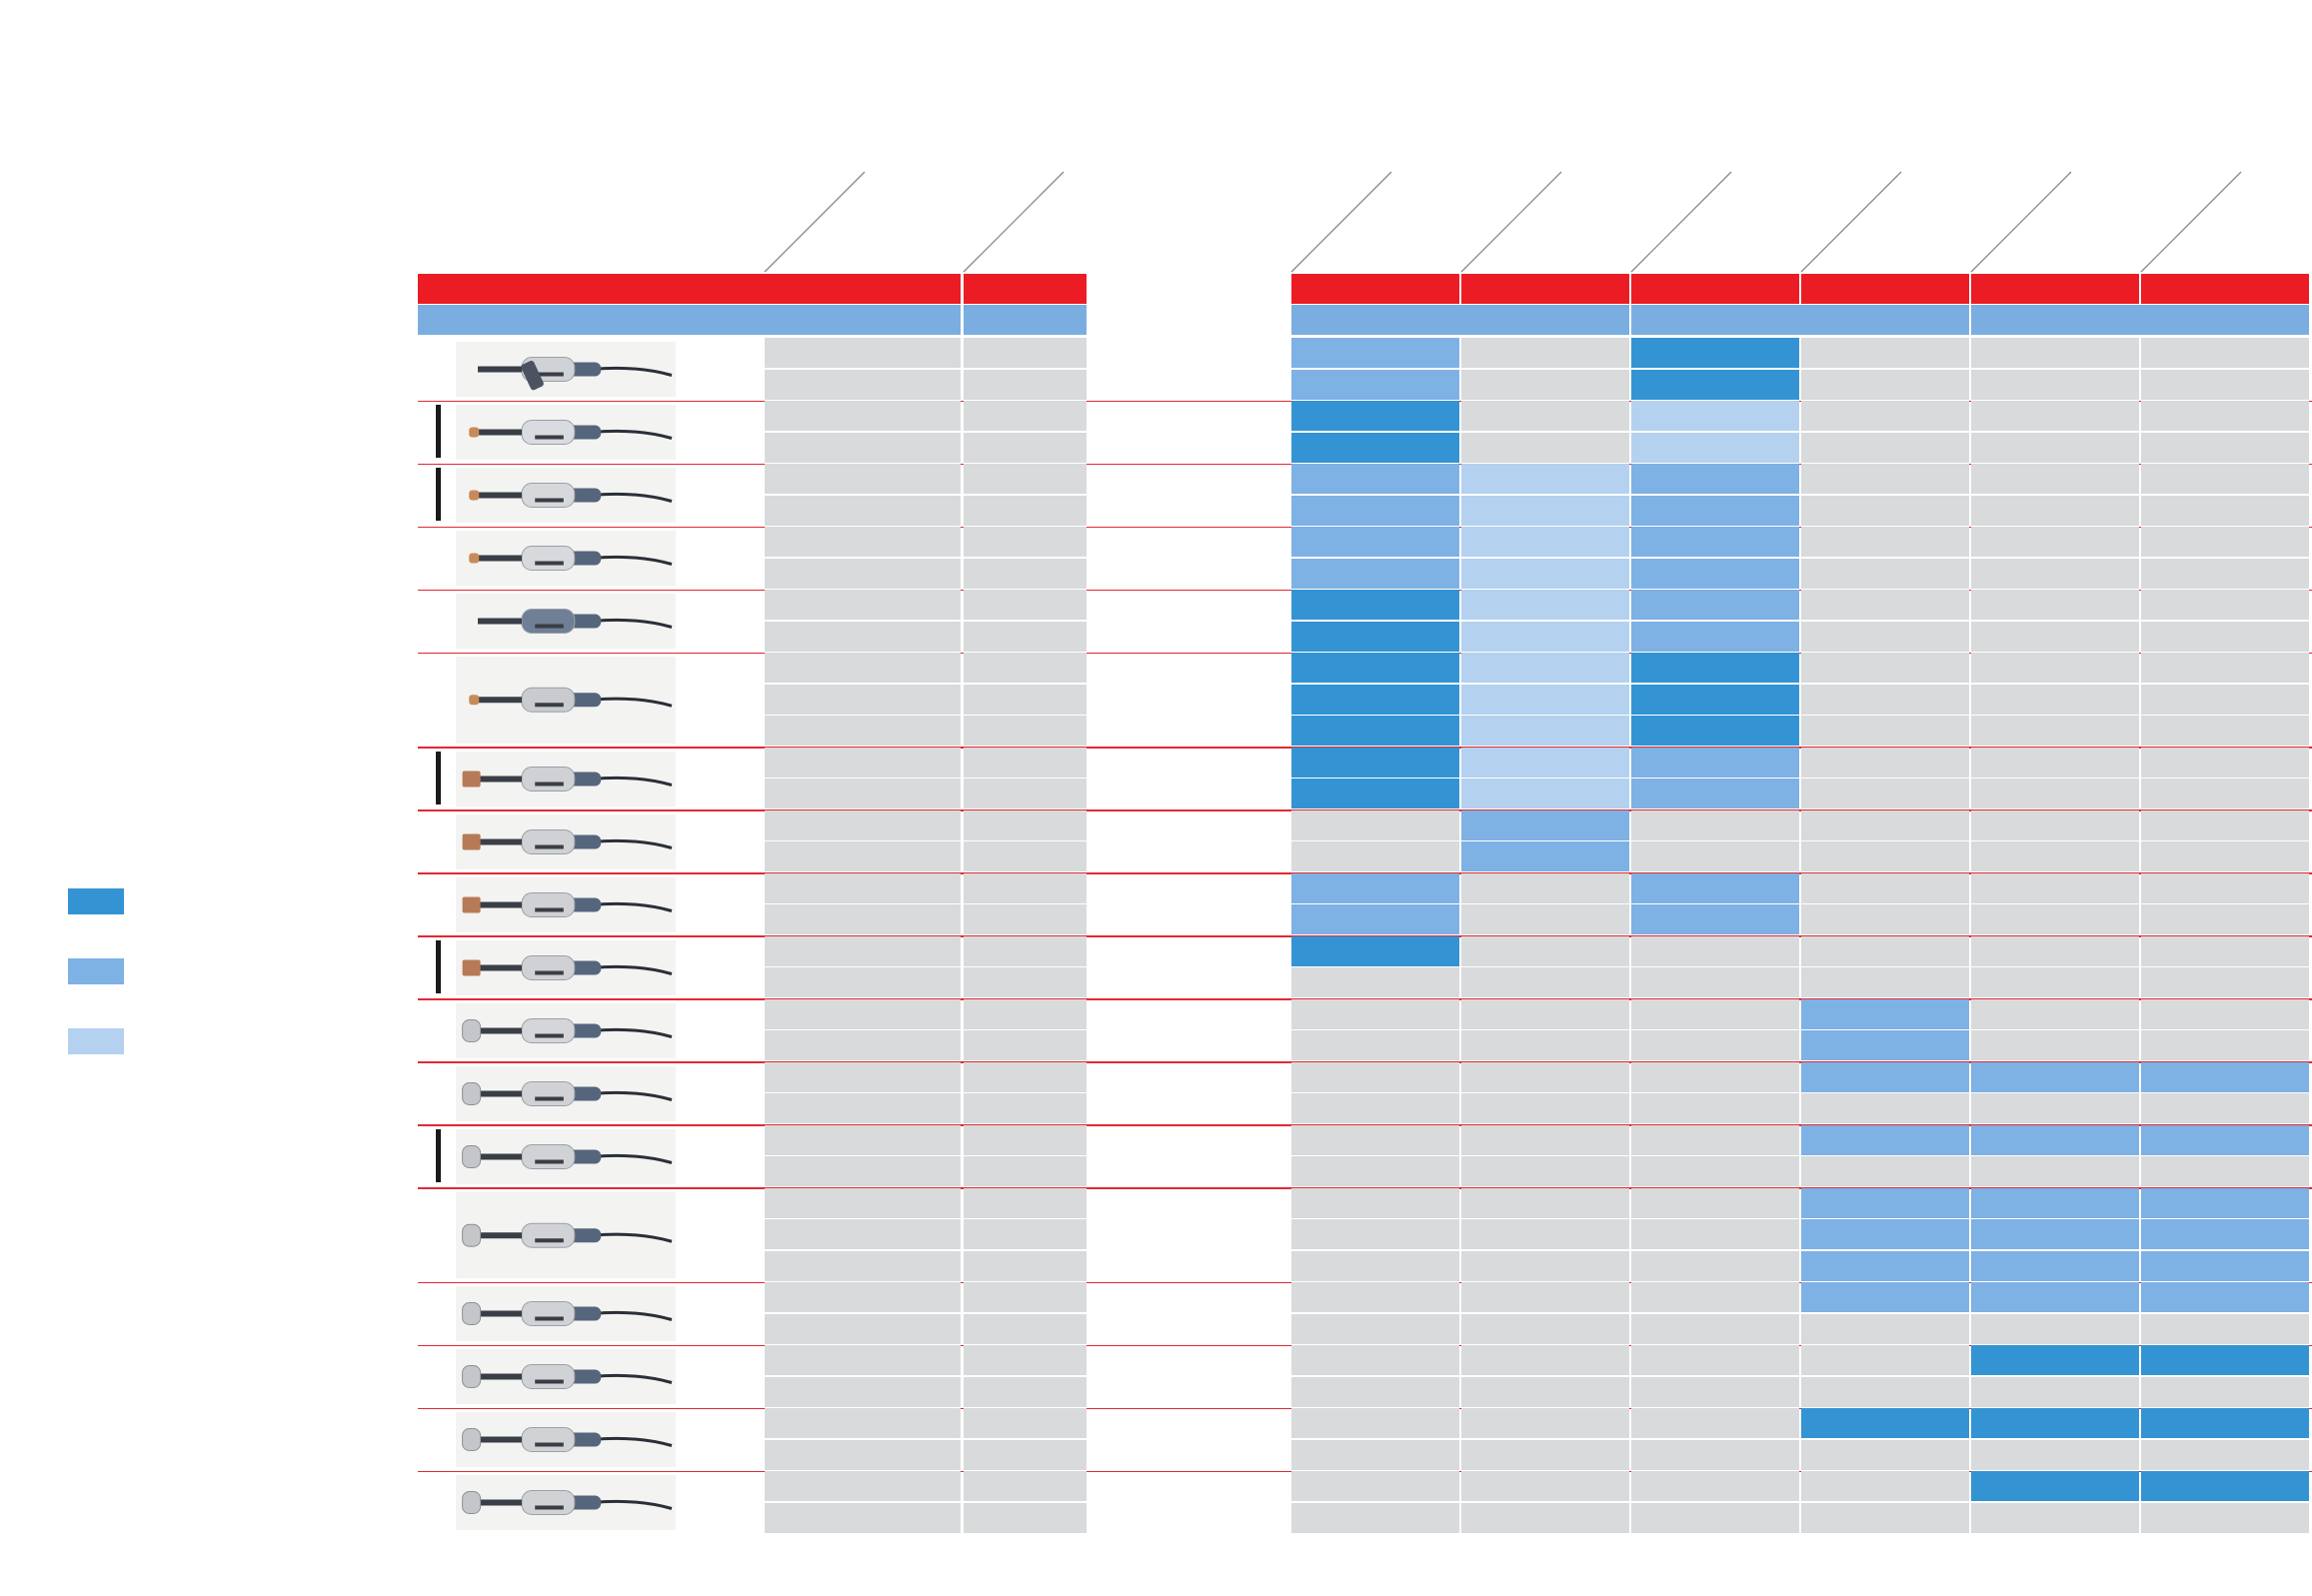 Image resolution: width=2312 pixels, height=1596 pixels. What do you see at coordinates (592, 289) in the screenshot?
I see `header-bar-product` at bounding box center [592, 289].